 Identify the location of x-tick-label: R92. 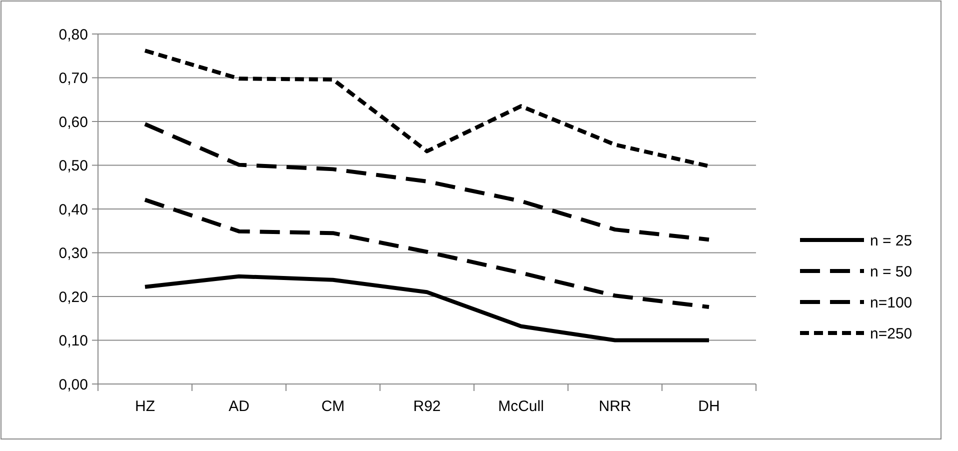
(427, 406).